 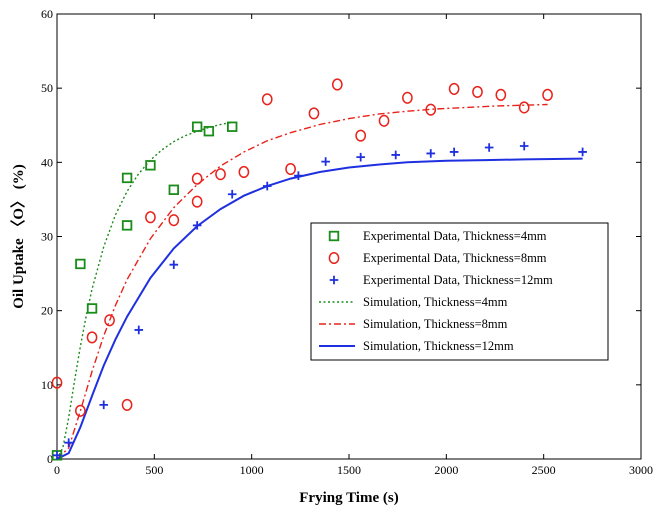 I want to click on x-tick-label: 1500, so click(x=349, y=470).